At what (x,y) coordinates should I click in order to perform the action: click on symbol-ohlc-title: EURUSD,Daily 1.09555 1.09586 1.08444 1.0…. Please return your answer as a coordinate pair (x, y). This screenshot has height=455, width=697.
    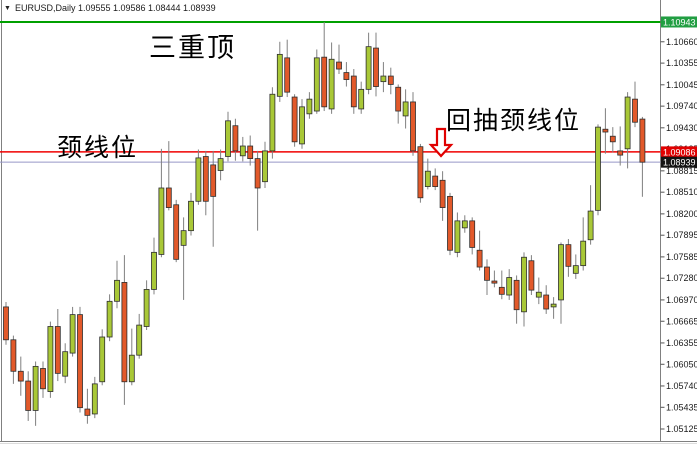
    Looking at the image, I should click on (115, 8).